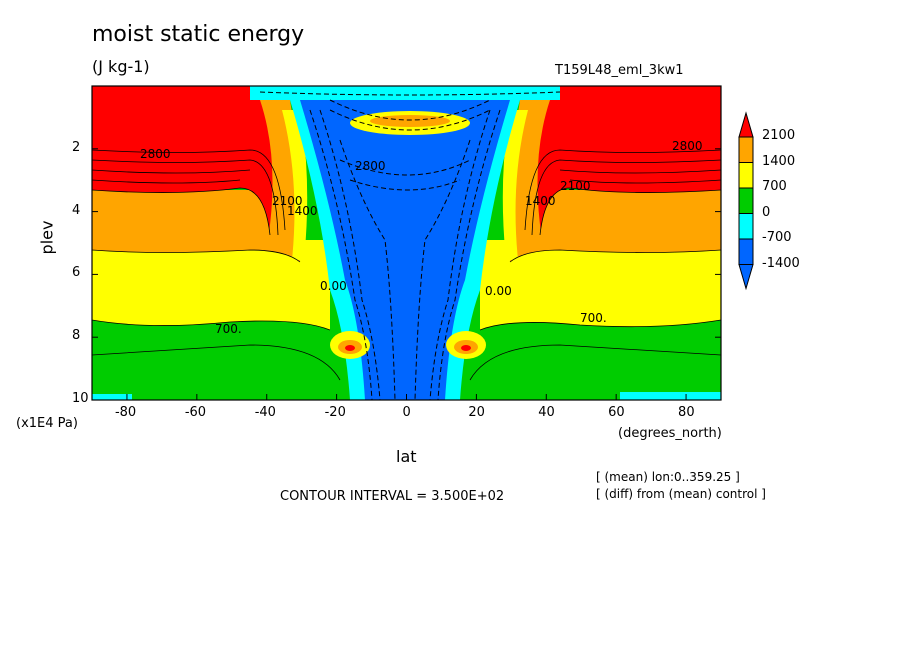 The height and width of the screenshot is (654, 904). What do you see at coordinates (406, 397) in the screenshot?
I see `x-tick-marks` at bounding box center [406, 397].